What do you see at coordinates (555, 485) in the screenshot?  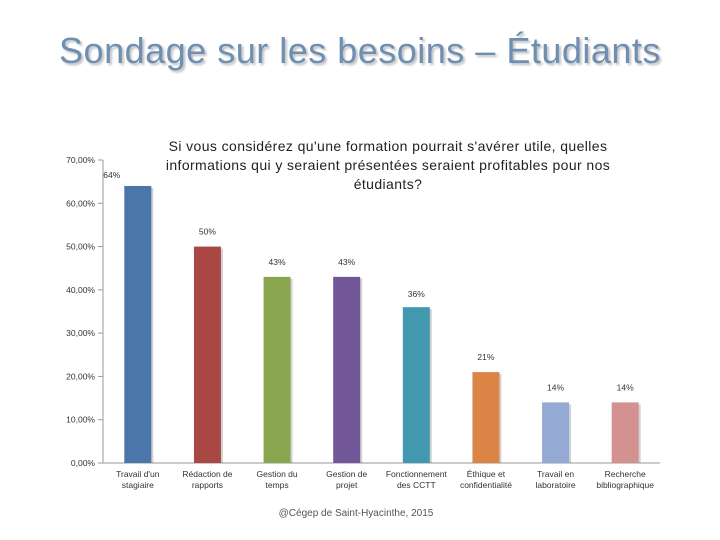 I see `x-tick-label: laboratoire` at bounding box center [555, 485].